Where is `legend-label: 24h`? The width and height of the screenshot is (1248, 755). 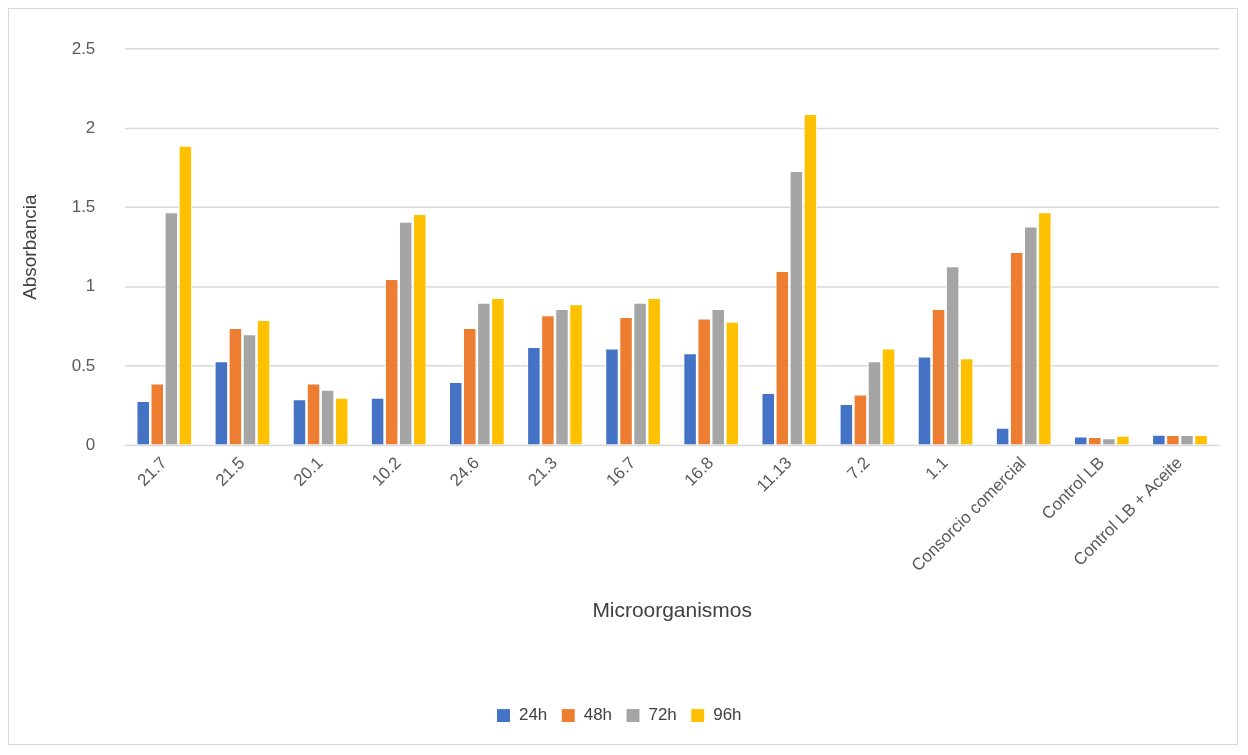 legend-label: 24h is located at coordinates (533, 715).